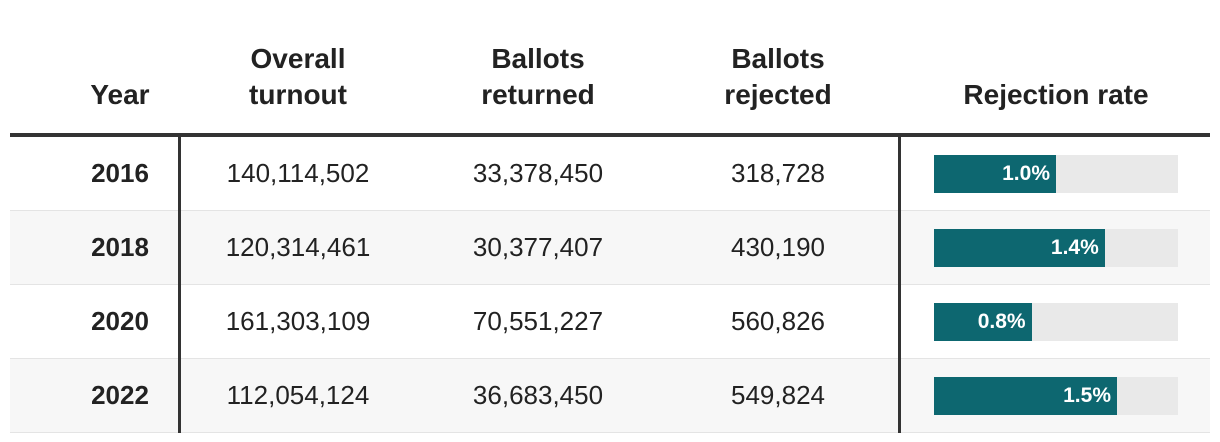  Describe the element at coordinates (1087, 395) in the screenshot. I see `rejection-rate-label: 1.5%` at that location.